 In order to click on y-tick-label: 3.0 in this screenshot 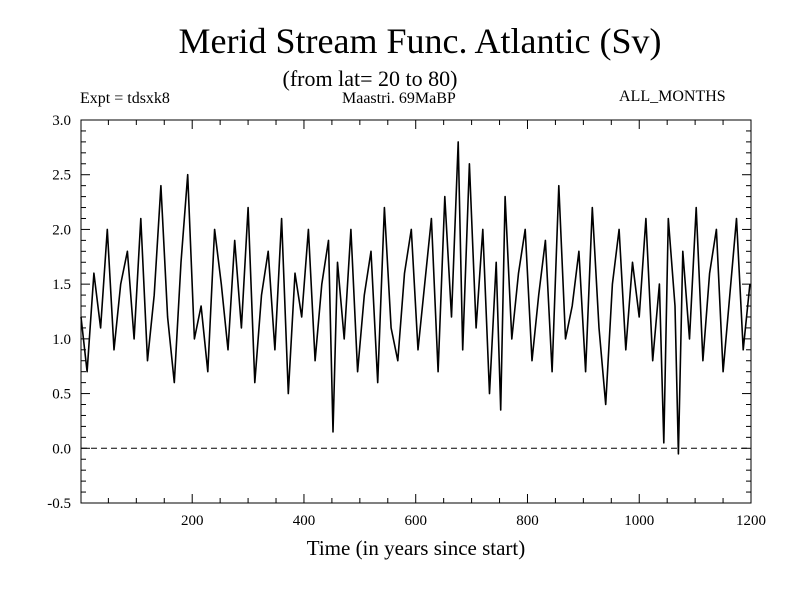, I will do `click(61, 121)`.